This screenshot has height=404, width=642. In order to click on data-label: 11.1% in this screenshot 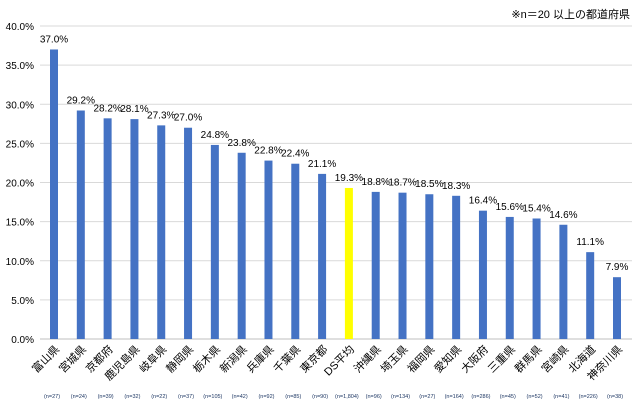, I will do `click(590, 242)`.